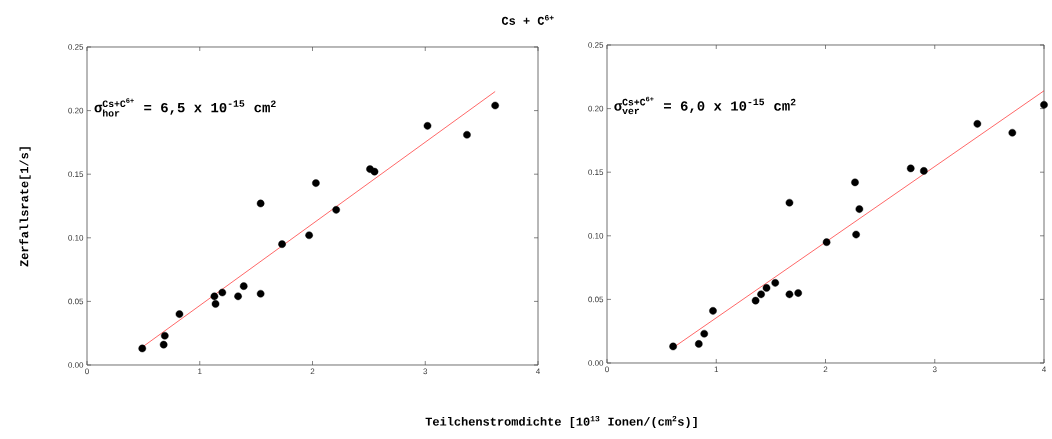 The height and width of the screenshot is (439, 1052). What do you see at coordinates (561, 422) in the screenshot?
I see `x-axis-title: Teilchenstromdichte [10$^{13}$ Ionen/(cm$^{2}$s)]` at bounding box center [561, 422].